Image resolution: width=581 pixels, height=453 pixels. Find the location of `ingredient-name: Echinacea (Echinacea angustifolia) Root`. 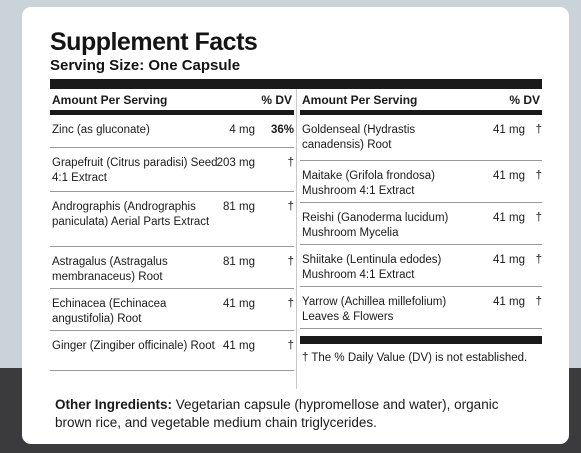

ingredient-name: Echinacea (Echinacea angustifolia) Root is located at coordinates (109, 311).